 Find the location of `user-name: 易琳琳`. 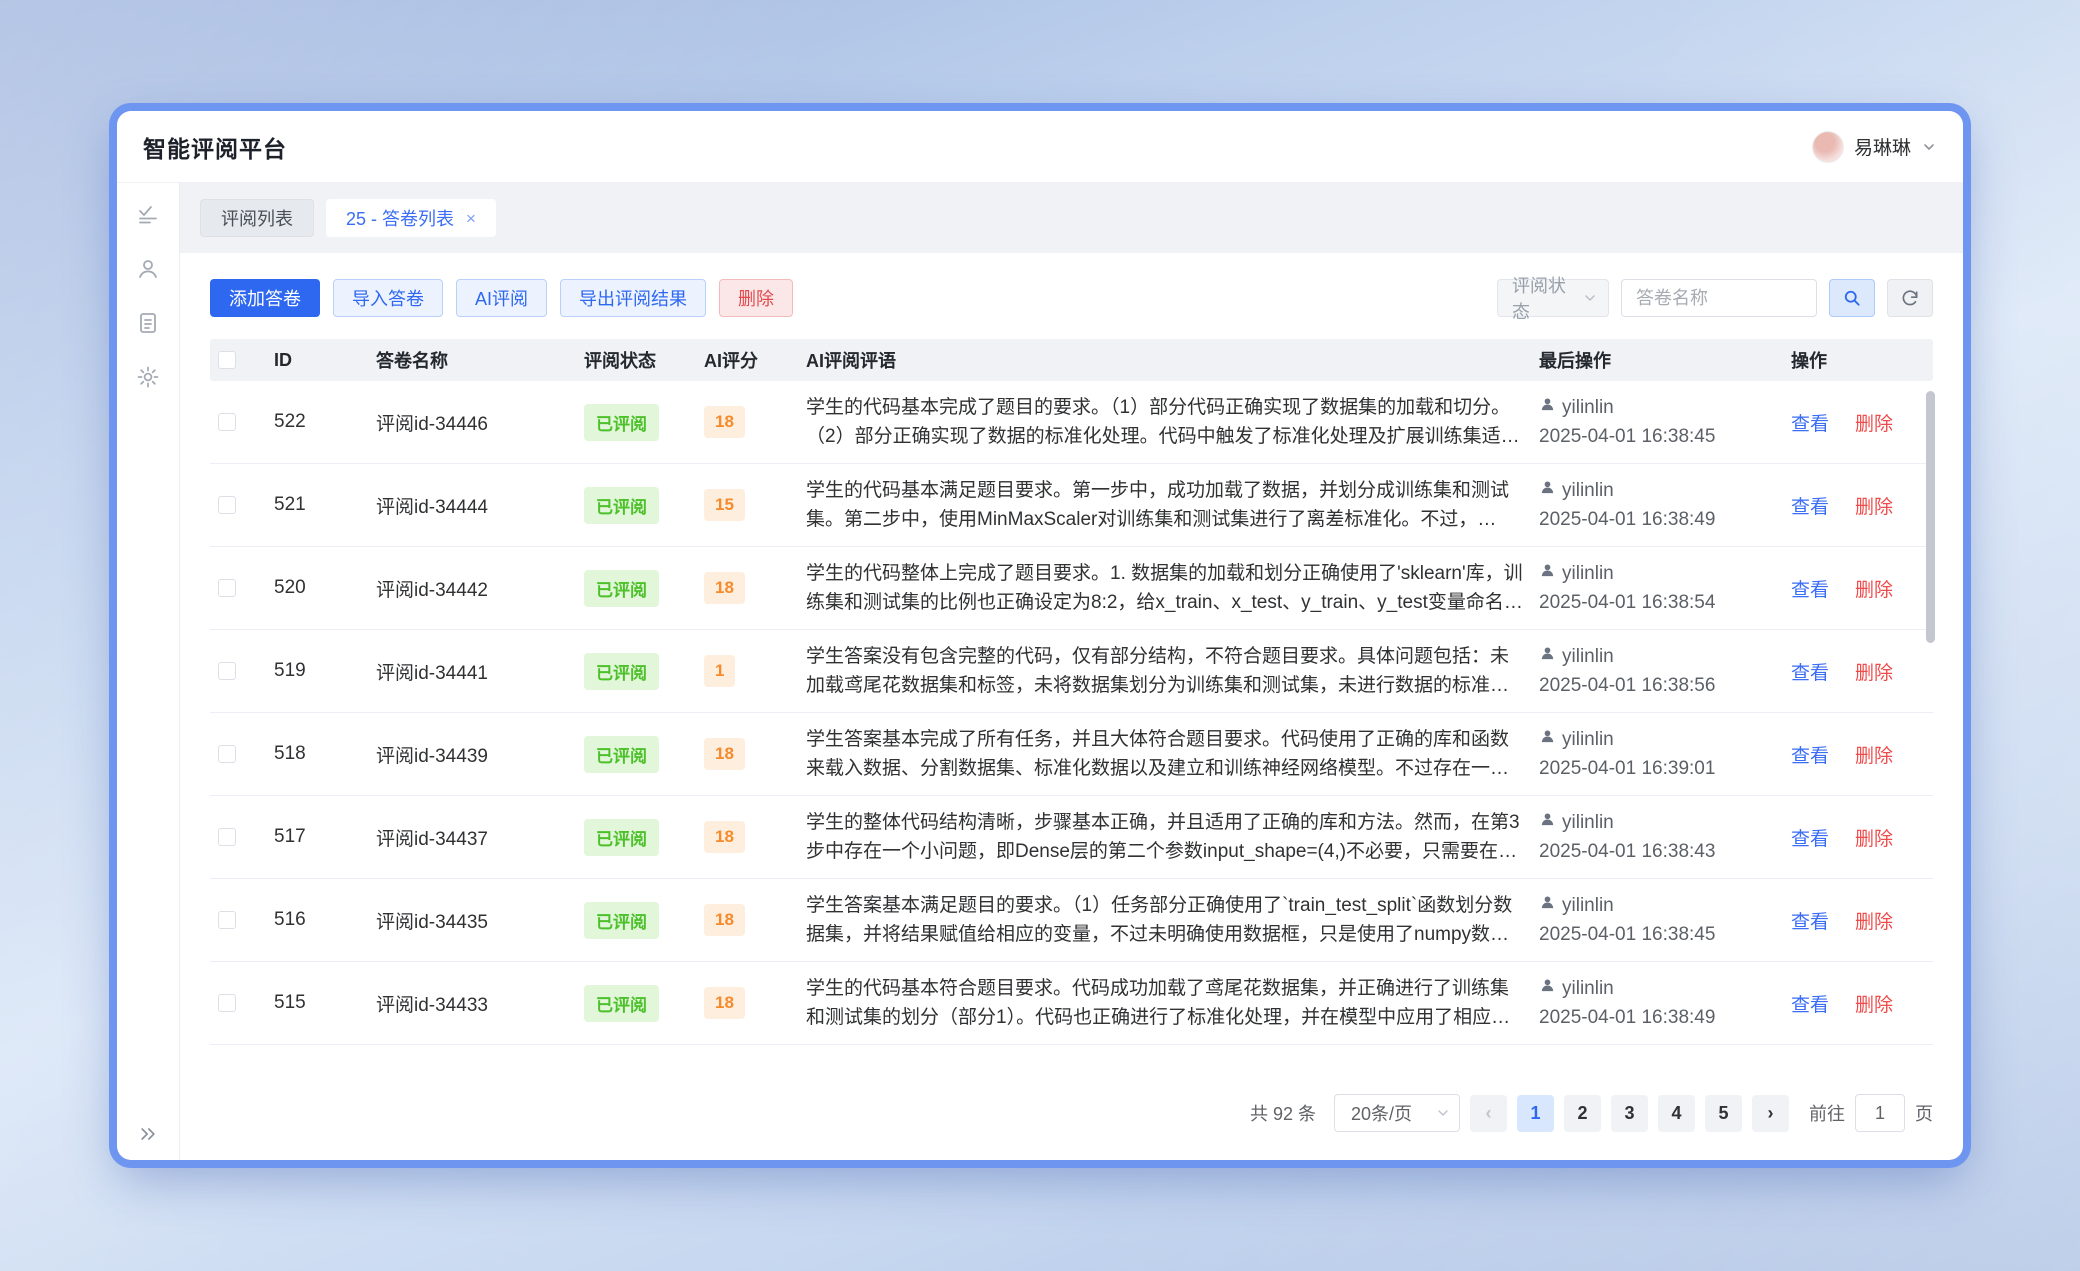

user-name: 易琳琳 is located at coordinates (1882, 148).